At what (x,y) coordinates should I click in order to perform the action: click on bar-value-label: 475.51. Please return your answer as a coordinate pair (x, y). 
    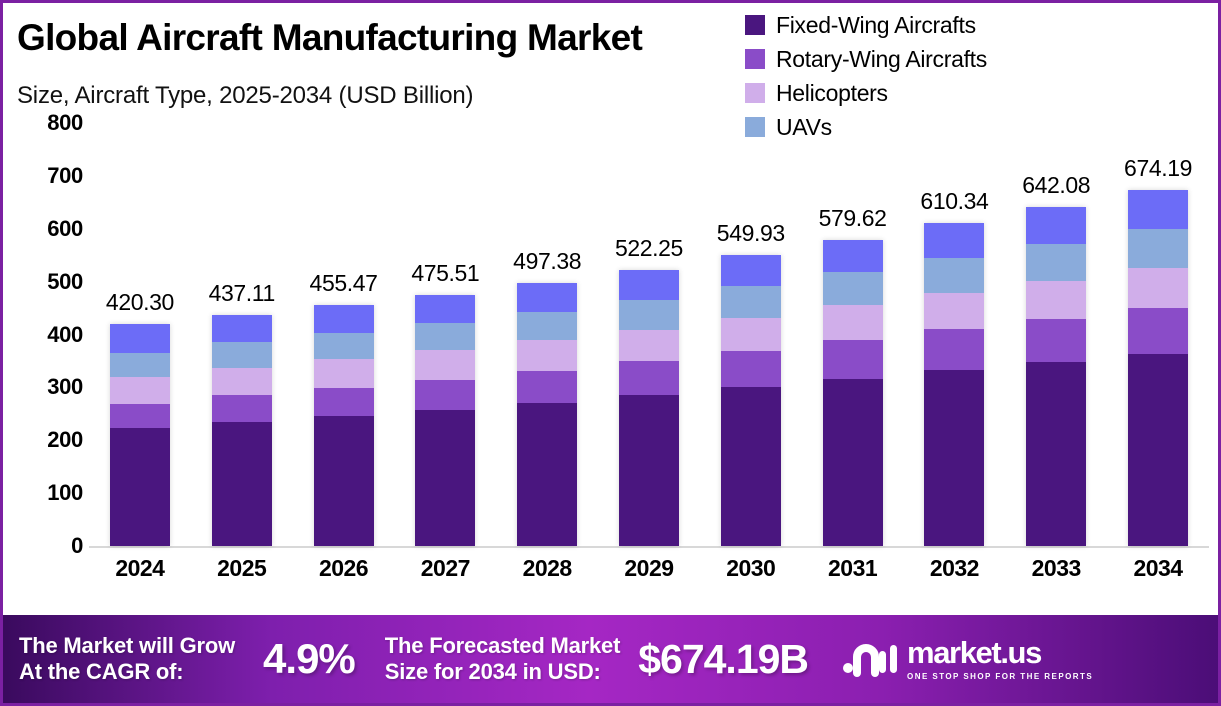
    Looking at the image, I should click on (445, 272).